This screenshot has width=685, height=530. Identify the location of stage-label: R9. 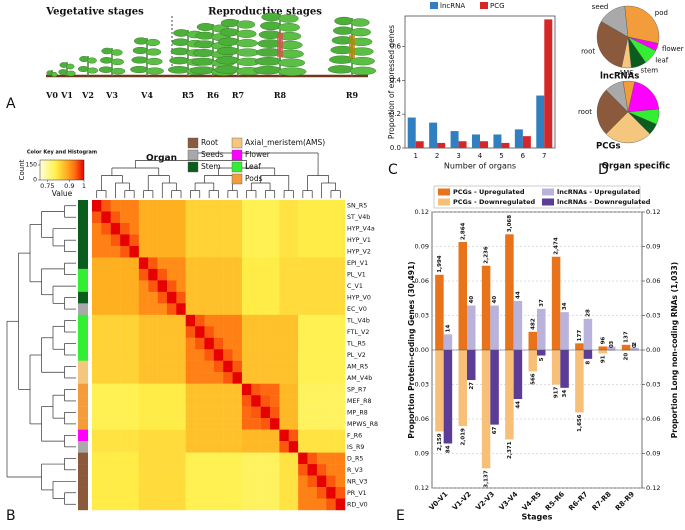
(352, 95).